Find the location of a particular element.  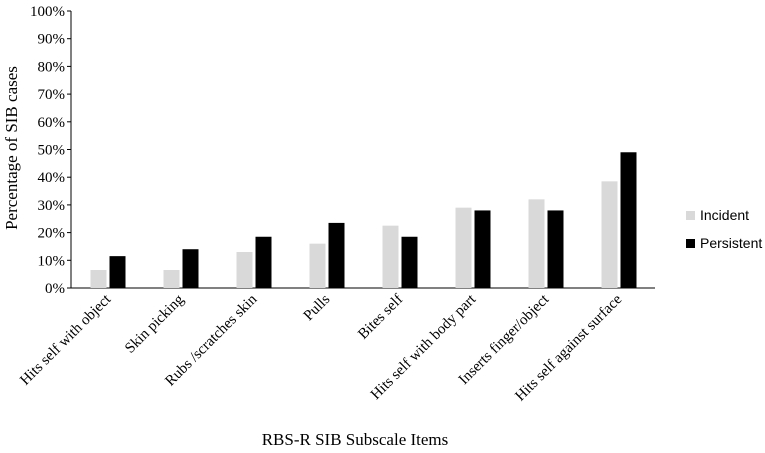

y-axis-title: Percentage of SIB cases is located at coordinates (11, 148).